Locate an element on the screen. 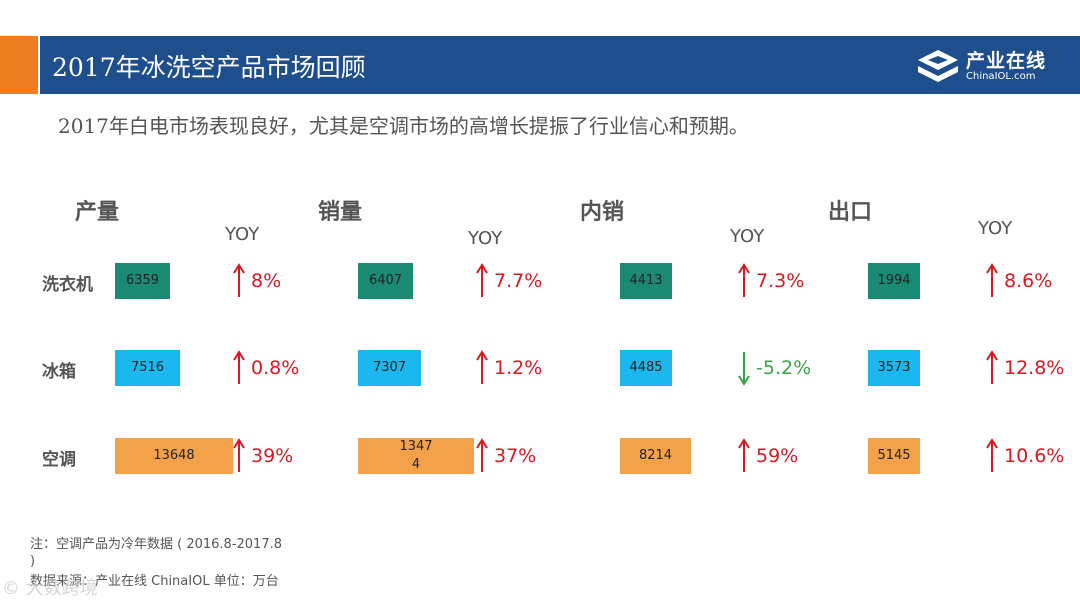 Image resolution: width=1080 pixels, height=608 pixels. value-bar: 13648 is located at coordinates (174, 456).